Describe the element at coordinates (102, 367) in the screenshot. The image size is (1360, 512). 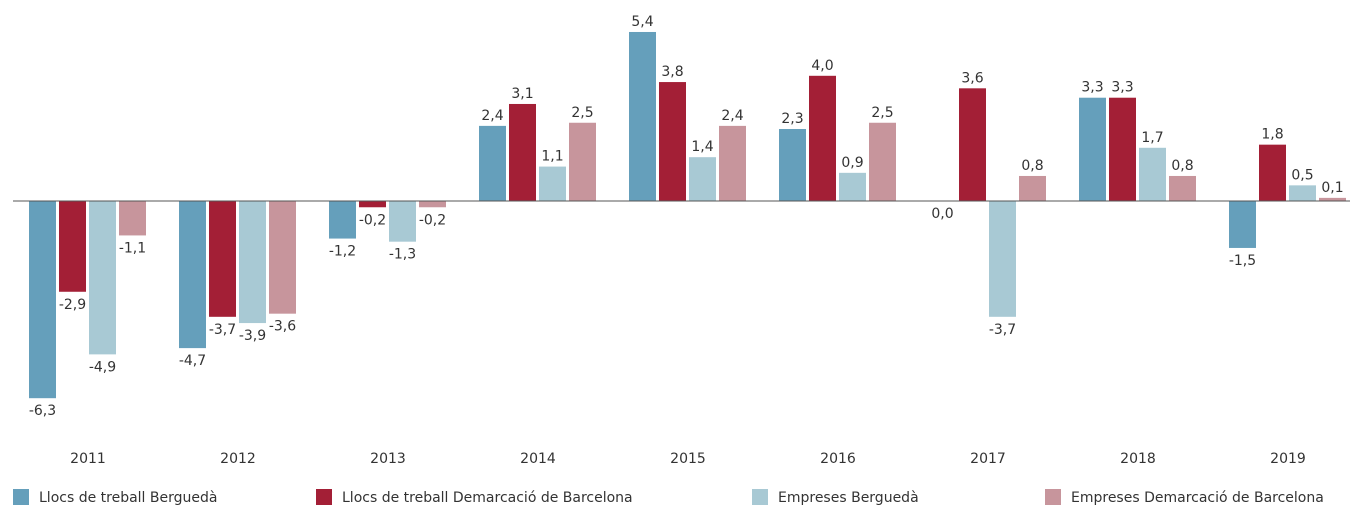
I see `data-label: -4,9` at that location.